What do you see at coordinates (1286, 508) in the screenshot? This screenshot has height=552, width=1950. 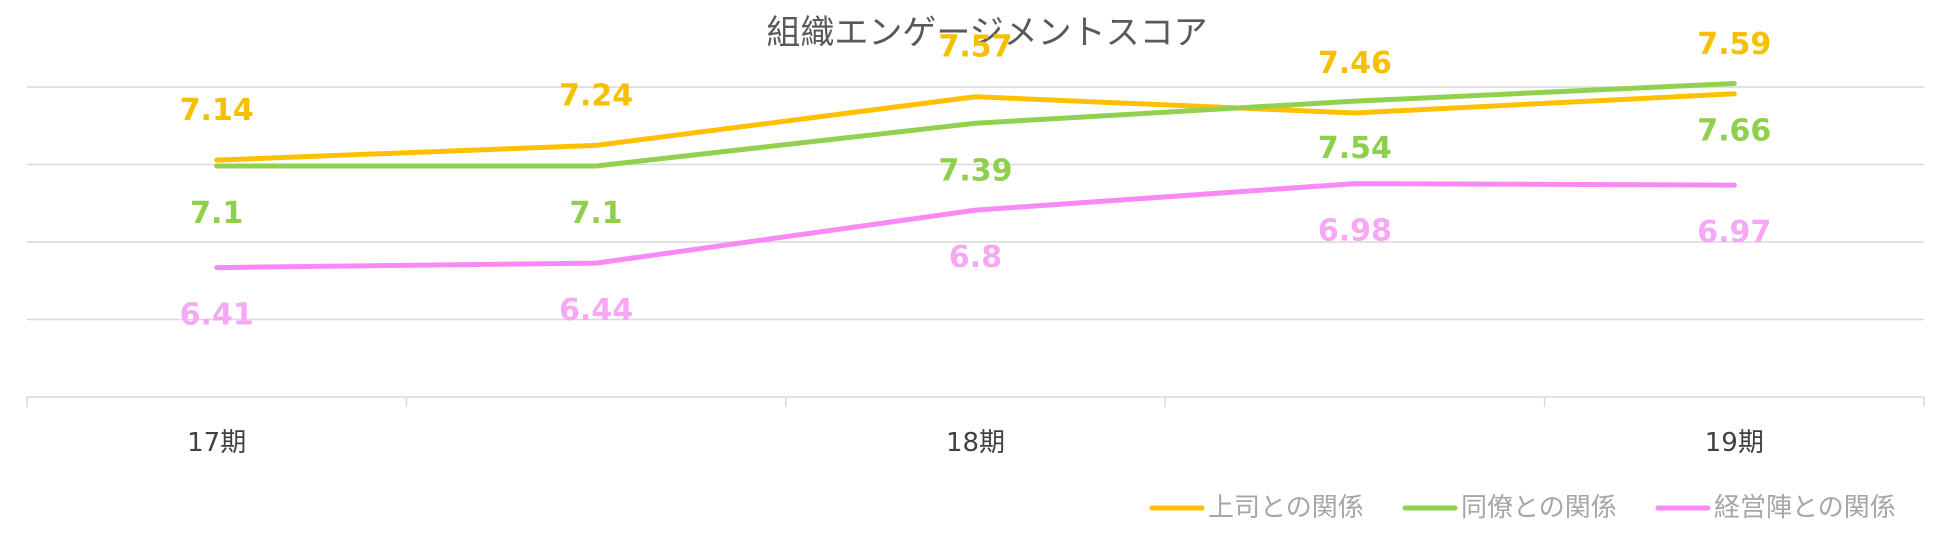 I see `legend-label: 上司との関係` at bounding box center [1286, 508].